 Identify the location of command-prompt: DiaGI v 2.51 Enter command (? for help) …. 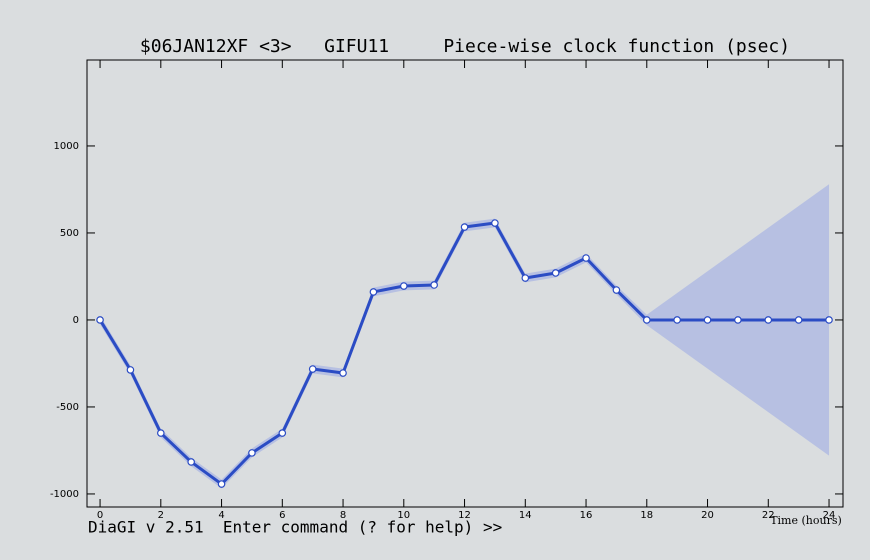
(295, 527).